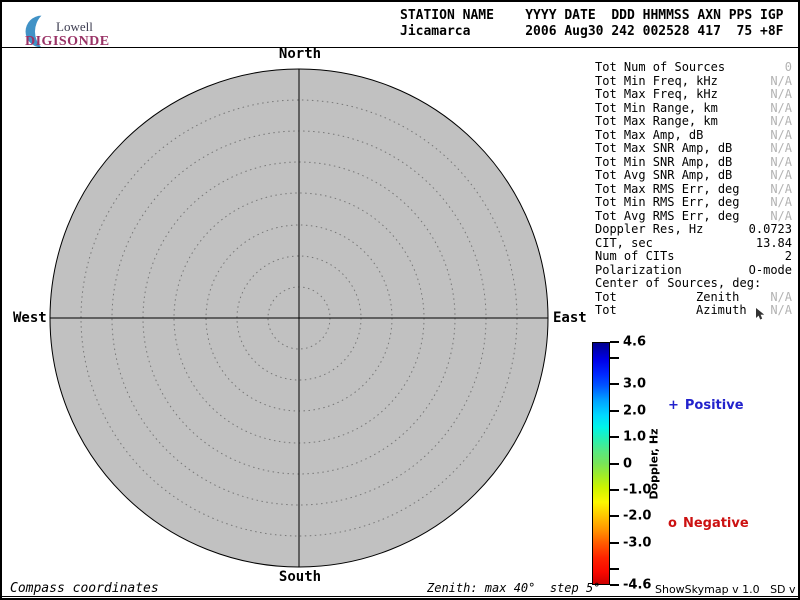 Image resolution: width=800 pixels, height=600 pixels. I want to click on stat-row: Tot Max RMS Err, deg N/A, so click(693, 189).